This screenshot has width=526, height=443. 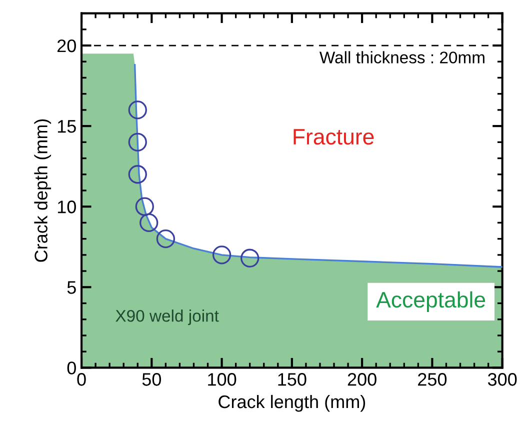 I want to click on x-tick-label: 150, so click(x=292, y=379).